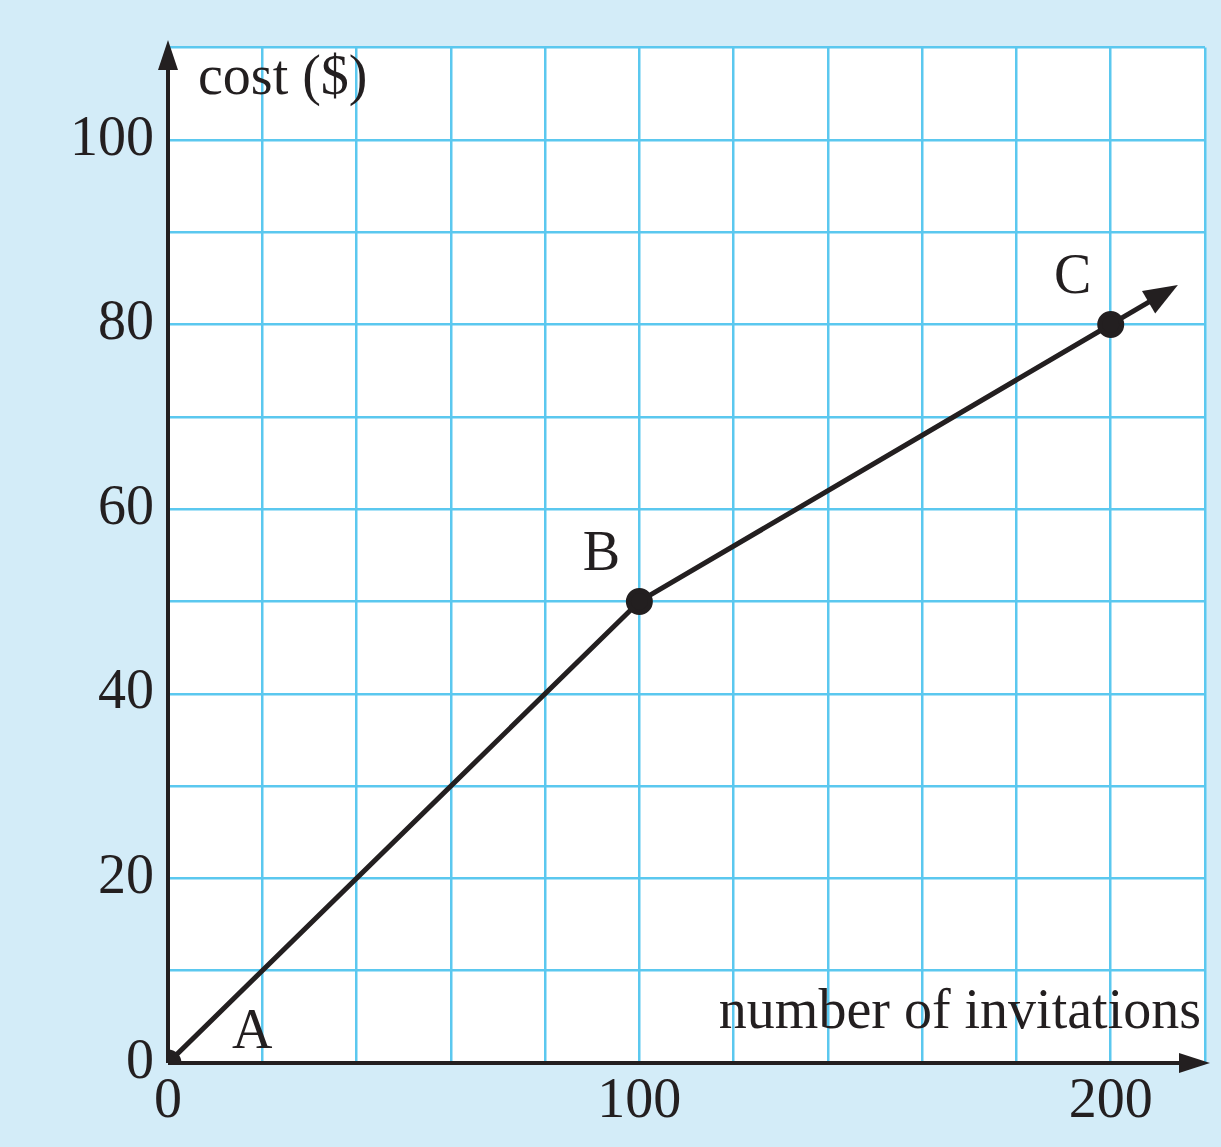 The height and width of the screenshot is (1147, 1221). I want to click on y-tick-label: 20, so click(126, 874).